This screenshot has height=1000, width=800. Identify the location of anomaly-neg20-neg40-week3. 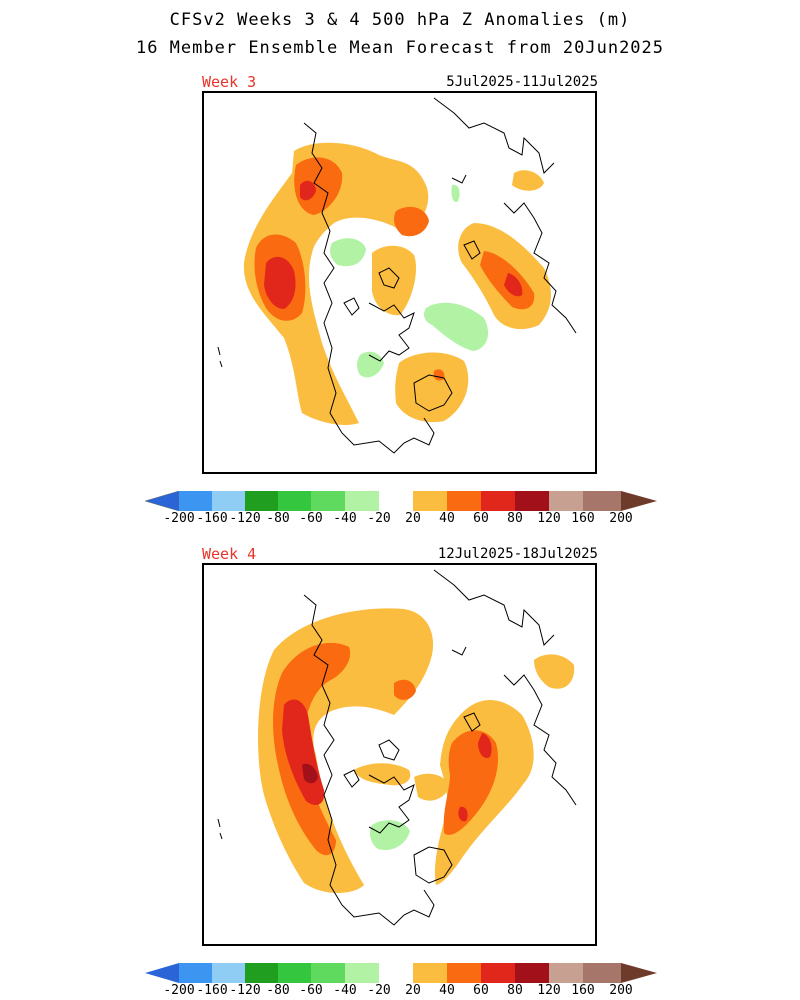
(409, 281).